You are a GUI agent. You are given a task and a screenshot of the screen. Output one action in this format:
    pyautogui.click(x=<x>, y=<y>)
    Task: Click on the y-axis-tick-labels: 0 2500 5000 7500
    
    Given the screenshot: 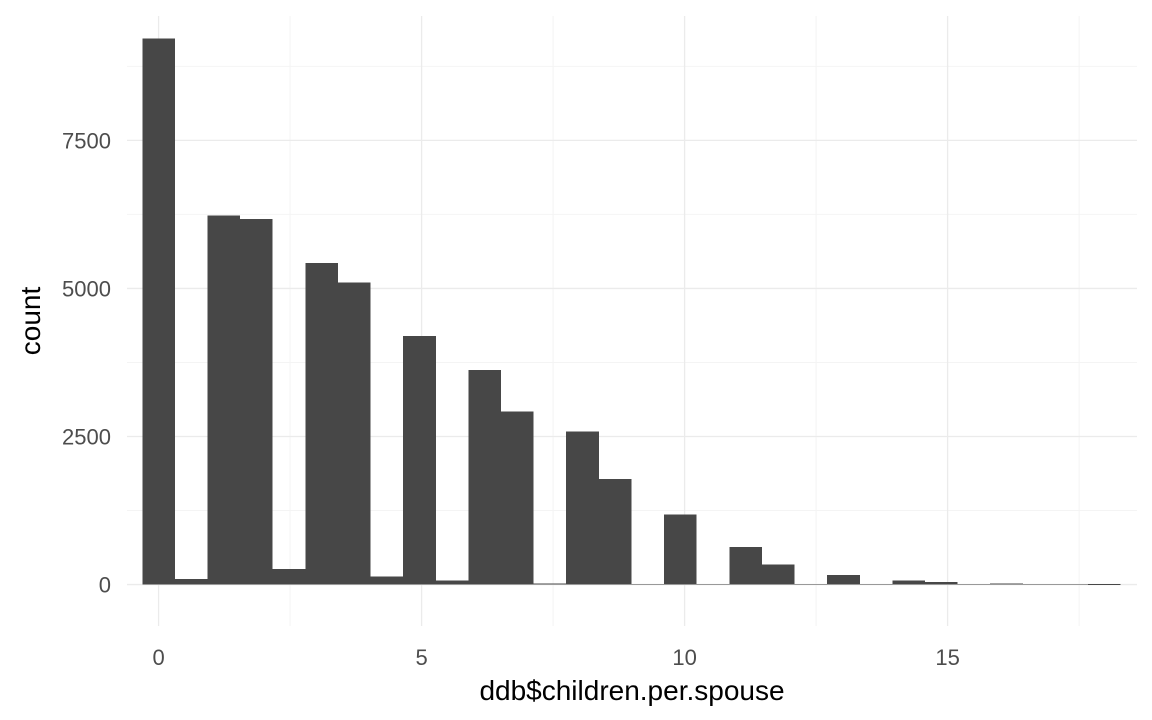 What is the action you would take?
    pyautogui.click(x=86, y=362)
    